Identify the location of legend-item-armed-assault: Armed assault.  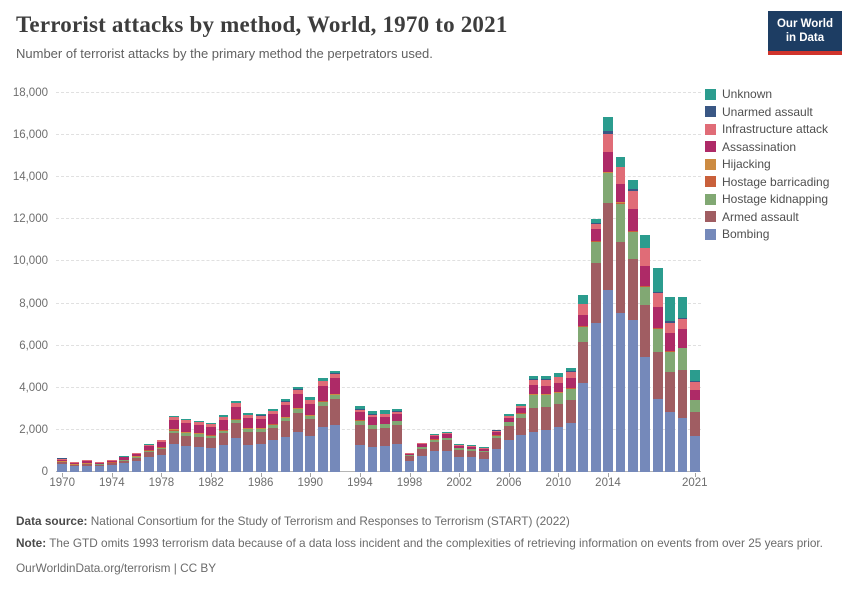
(777, 217).